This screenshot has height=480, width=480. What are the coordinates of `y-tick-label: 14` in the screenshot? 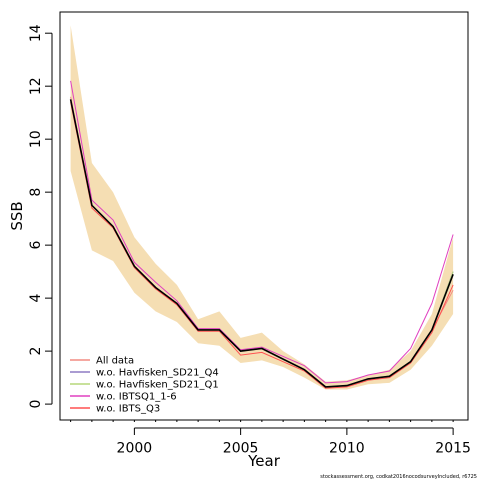 It's located at (36, 33).